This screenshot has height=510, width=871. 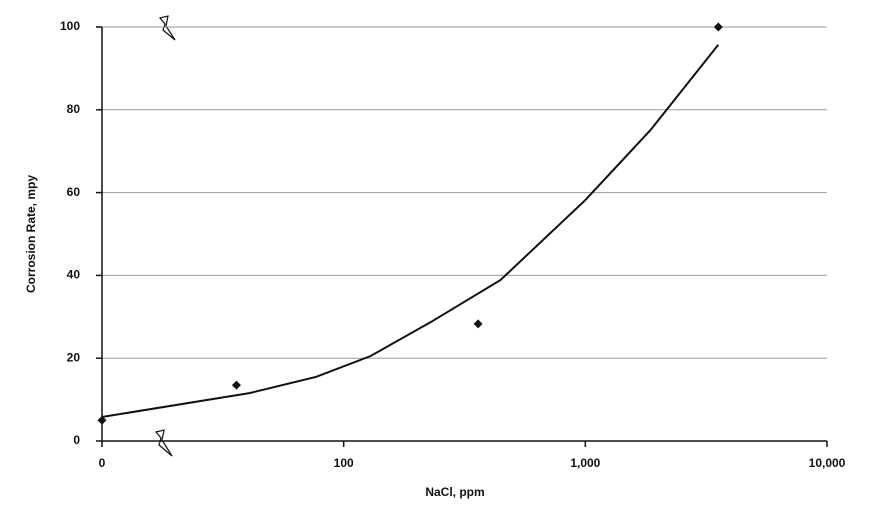 I want to click on x-tick-label: 0, so click(x=102, y=463).